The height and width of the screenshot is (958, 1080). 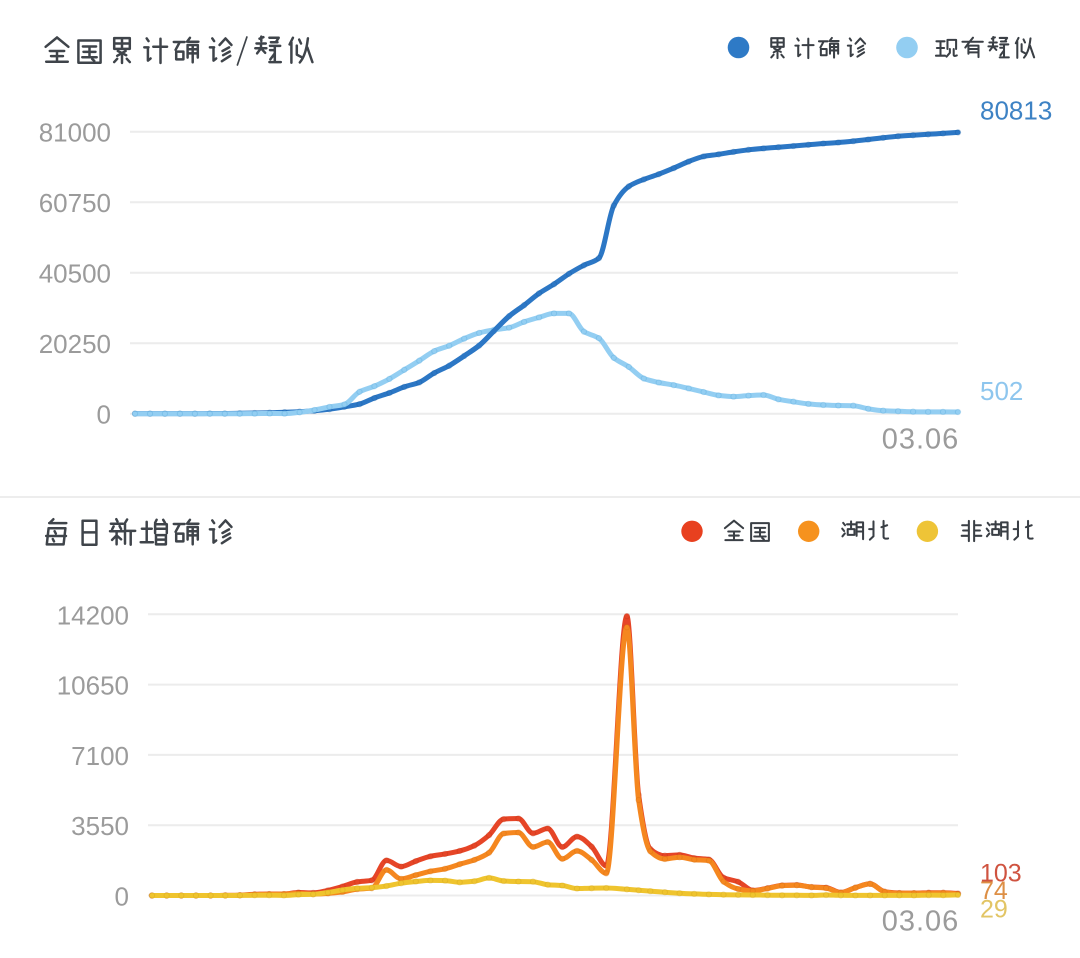 I want to click on svg-text: 40500, so click(x=75, y=274).